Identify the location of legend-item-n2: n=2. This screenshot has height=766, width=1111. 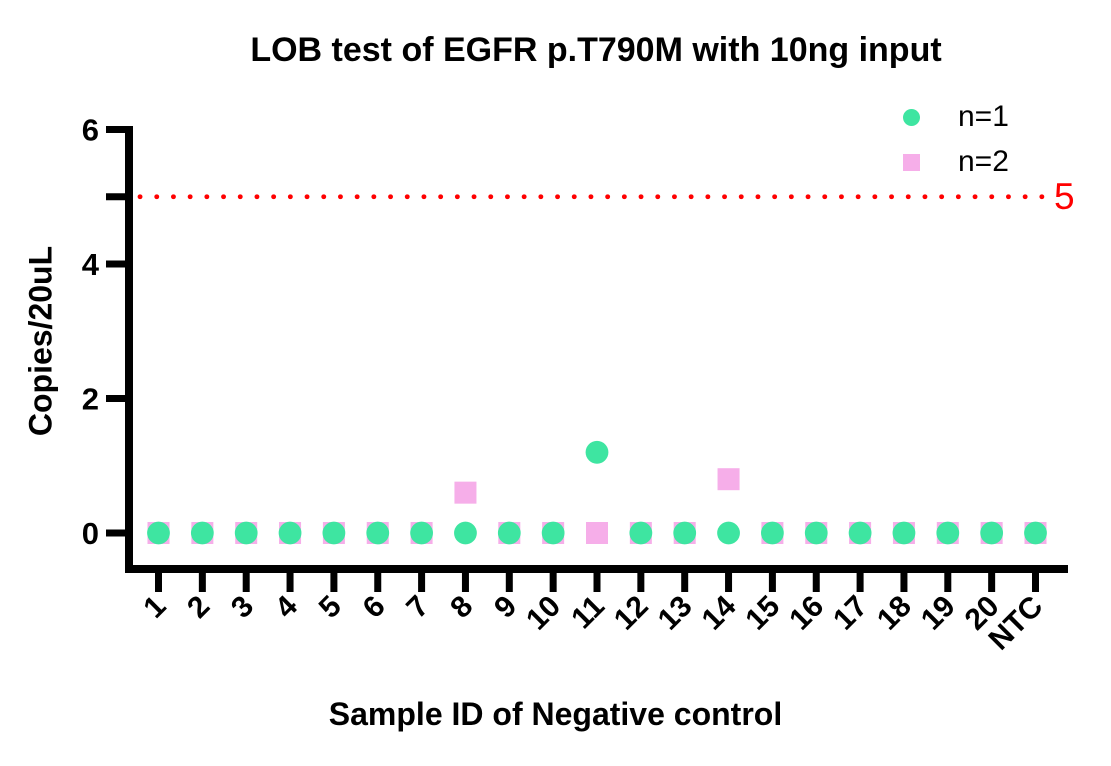
(956, 162).